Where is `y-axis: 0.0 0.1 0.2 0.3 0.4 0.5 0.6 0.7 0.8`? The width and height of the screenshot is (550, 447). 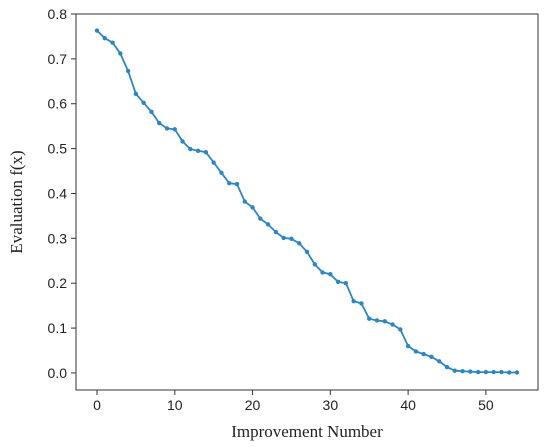 y-axis: 0.0 0.1 0.2 0.3 0.4 0.5 0.6 0.7 0.8 is located at coordinates (62, 193).